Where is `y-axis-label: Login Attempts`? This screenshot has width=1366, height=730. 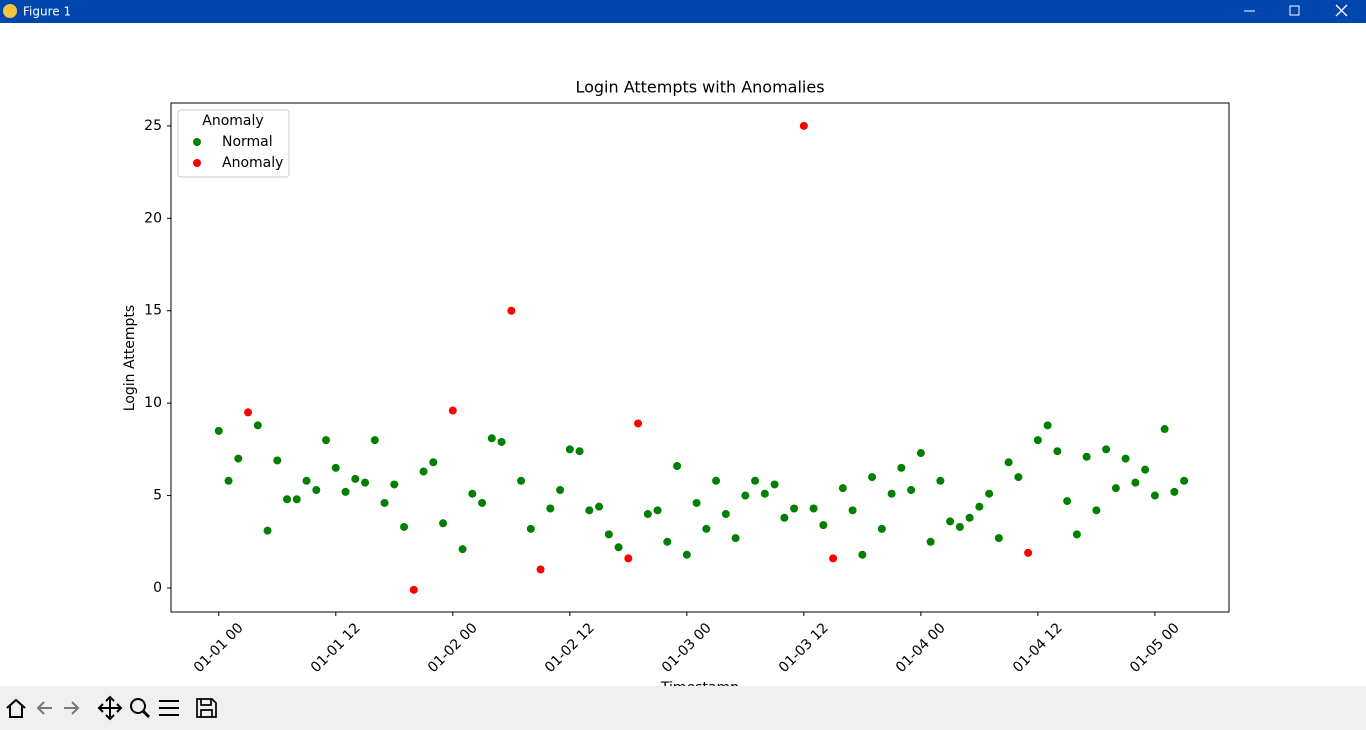
y-axis-label: Login Attempts is located at coordinates (130, 358).